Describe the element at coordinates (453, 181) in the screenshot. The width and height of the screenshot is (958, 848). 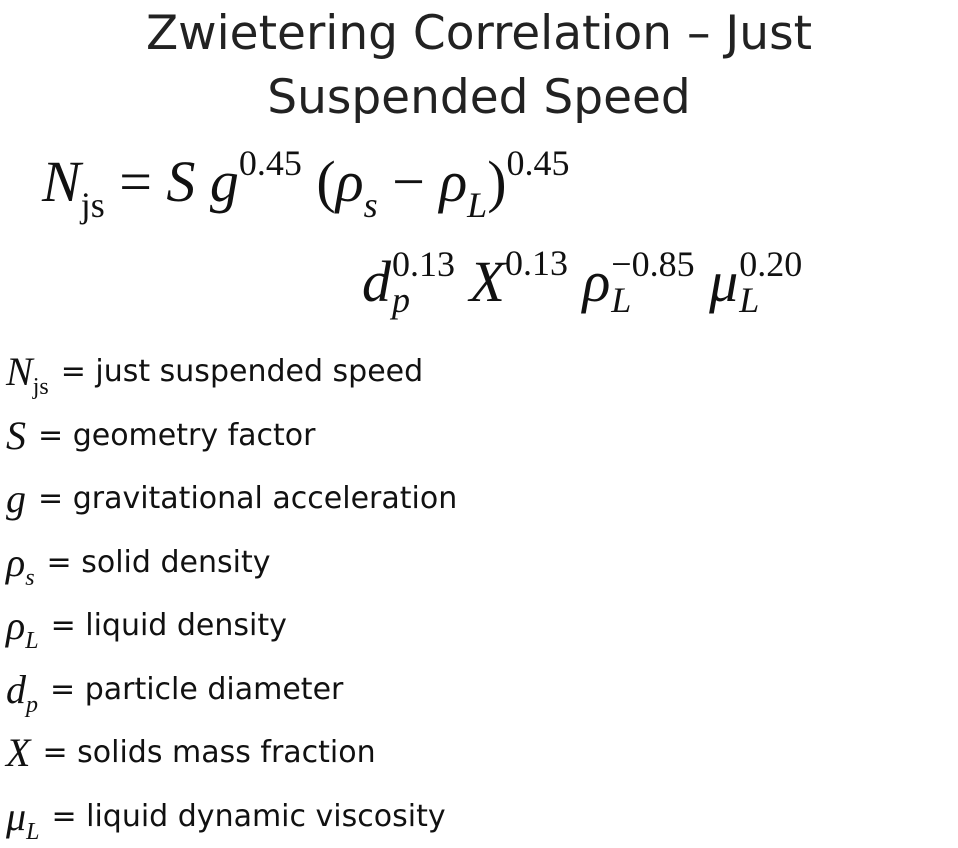
I see `formula-rho-l: ρ` at that location.